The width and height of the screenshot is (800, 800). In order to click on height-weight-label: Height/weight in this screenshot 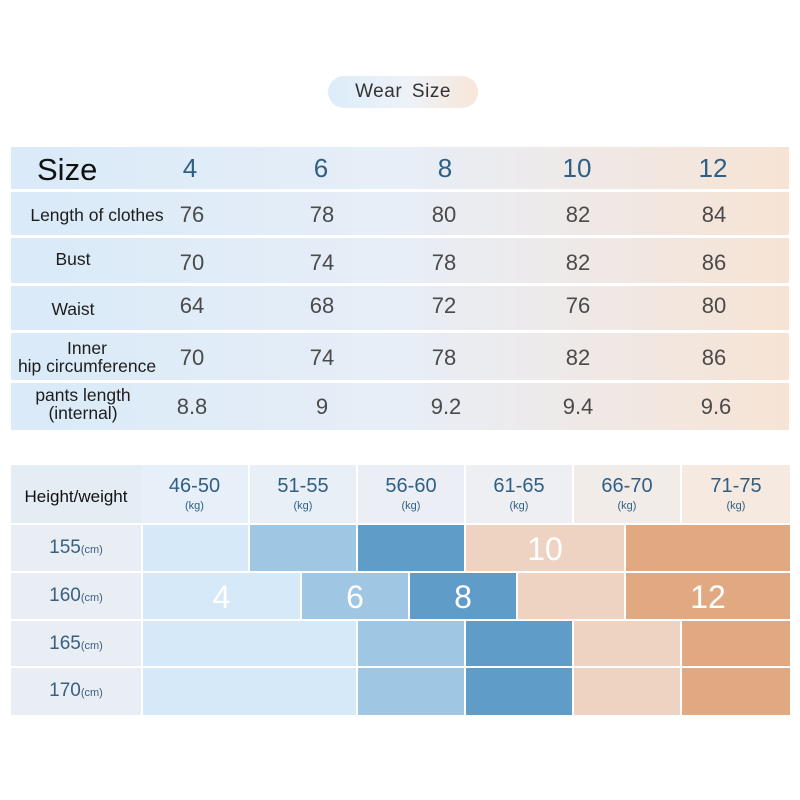, I will do `click(76, 496)`.